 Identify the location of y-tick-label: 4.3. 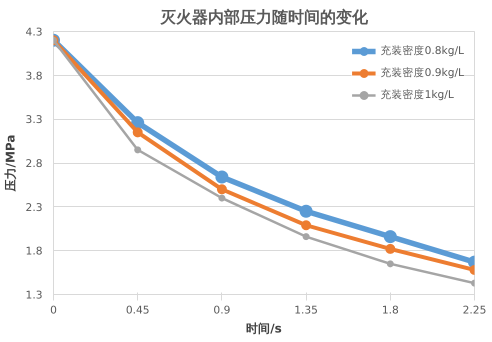
(34, 32).